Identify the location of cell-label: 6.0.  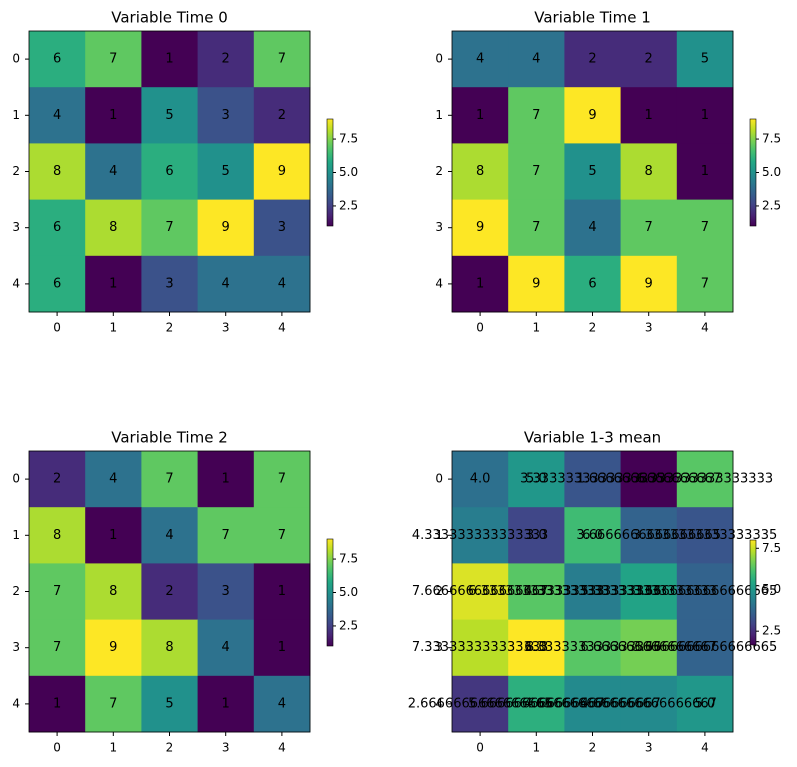
(592, 535).